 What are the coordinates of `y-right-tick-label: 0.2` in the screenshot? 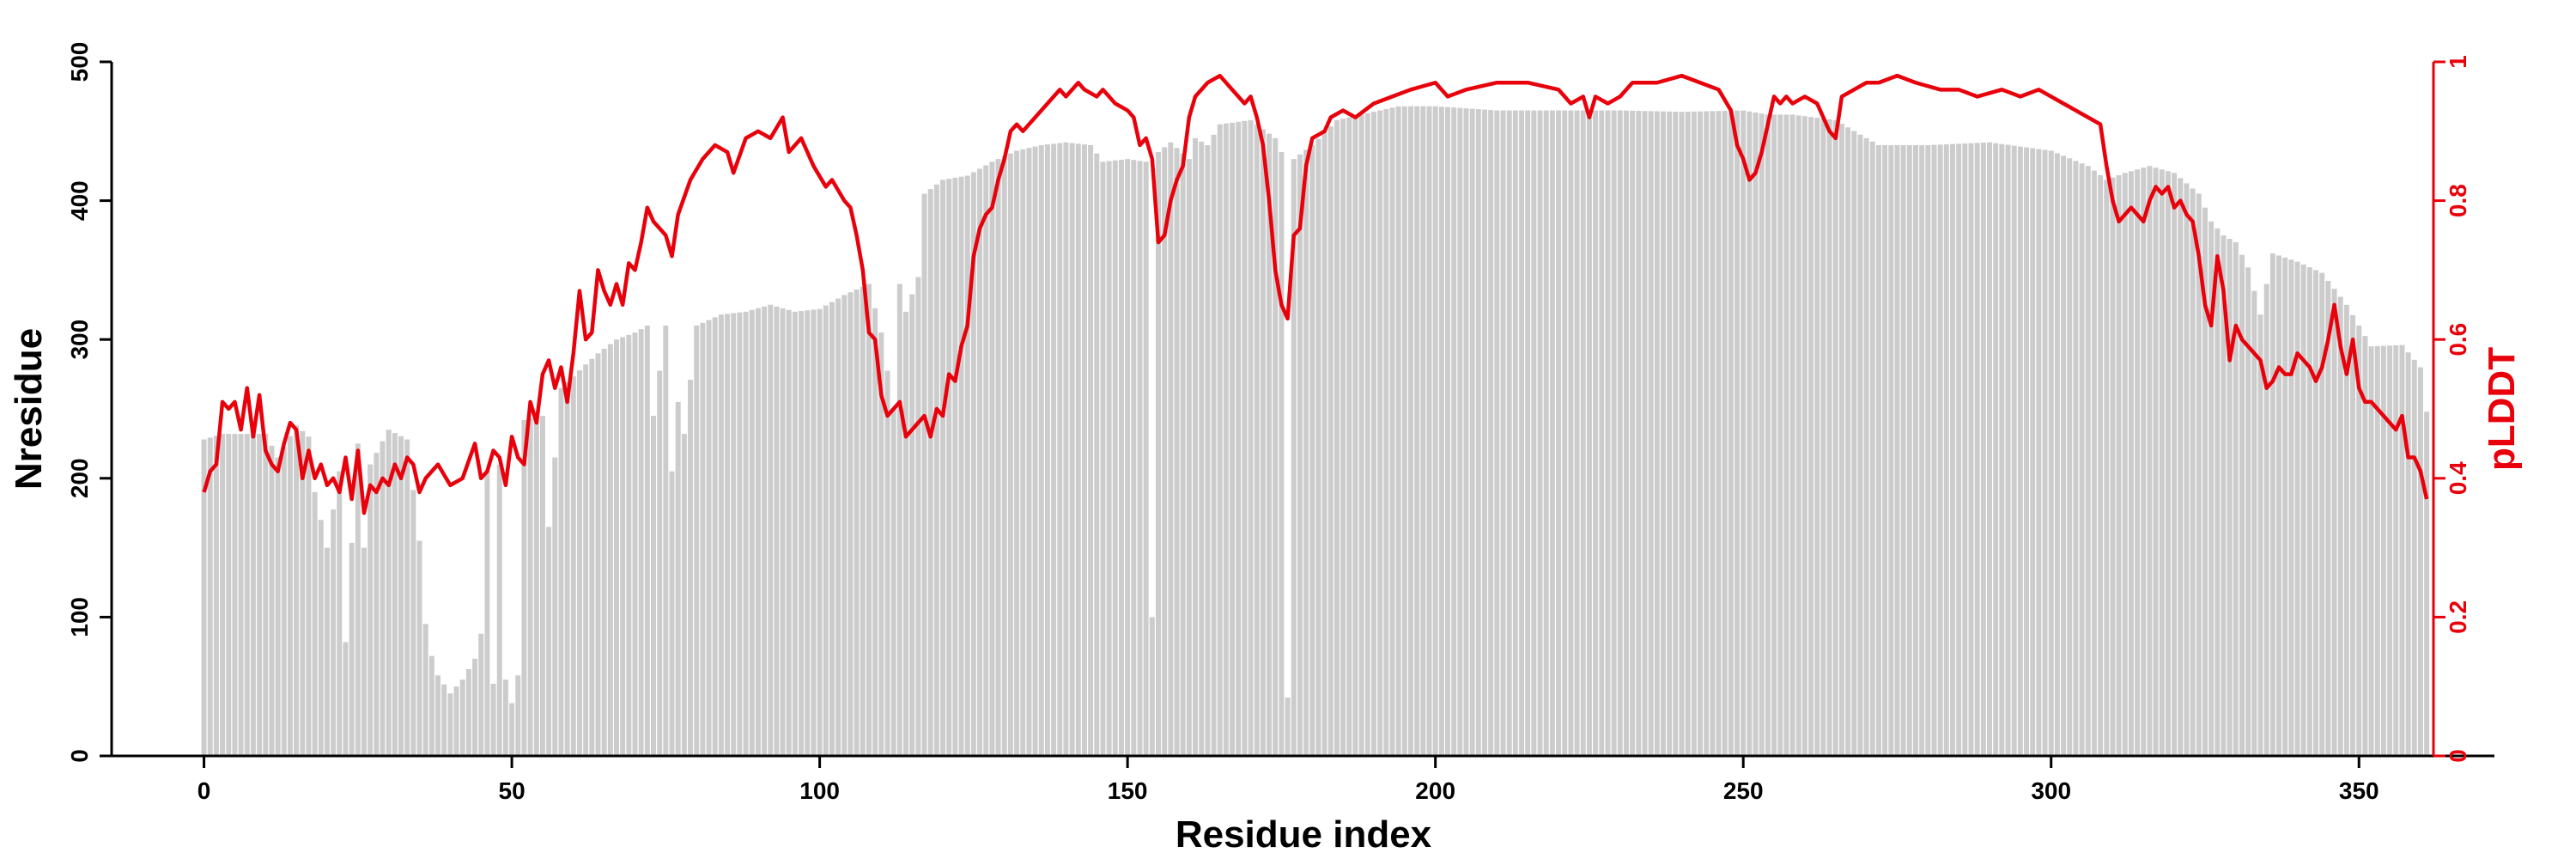 It's located at (2458, 617).